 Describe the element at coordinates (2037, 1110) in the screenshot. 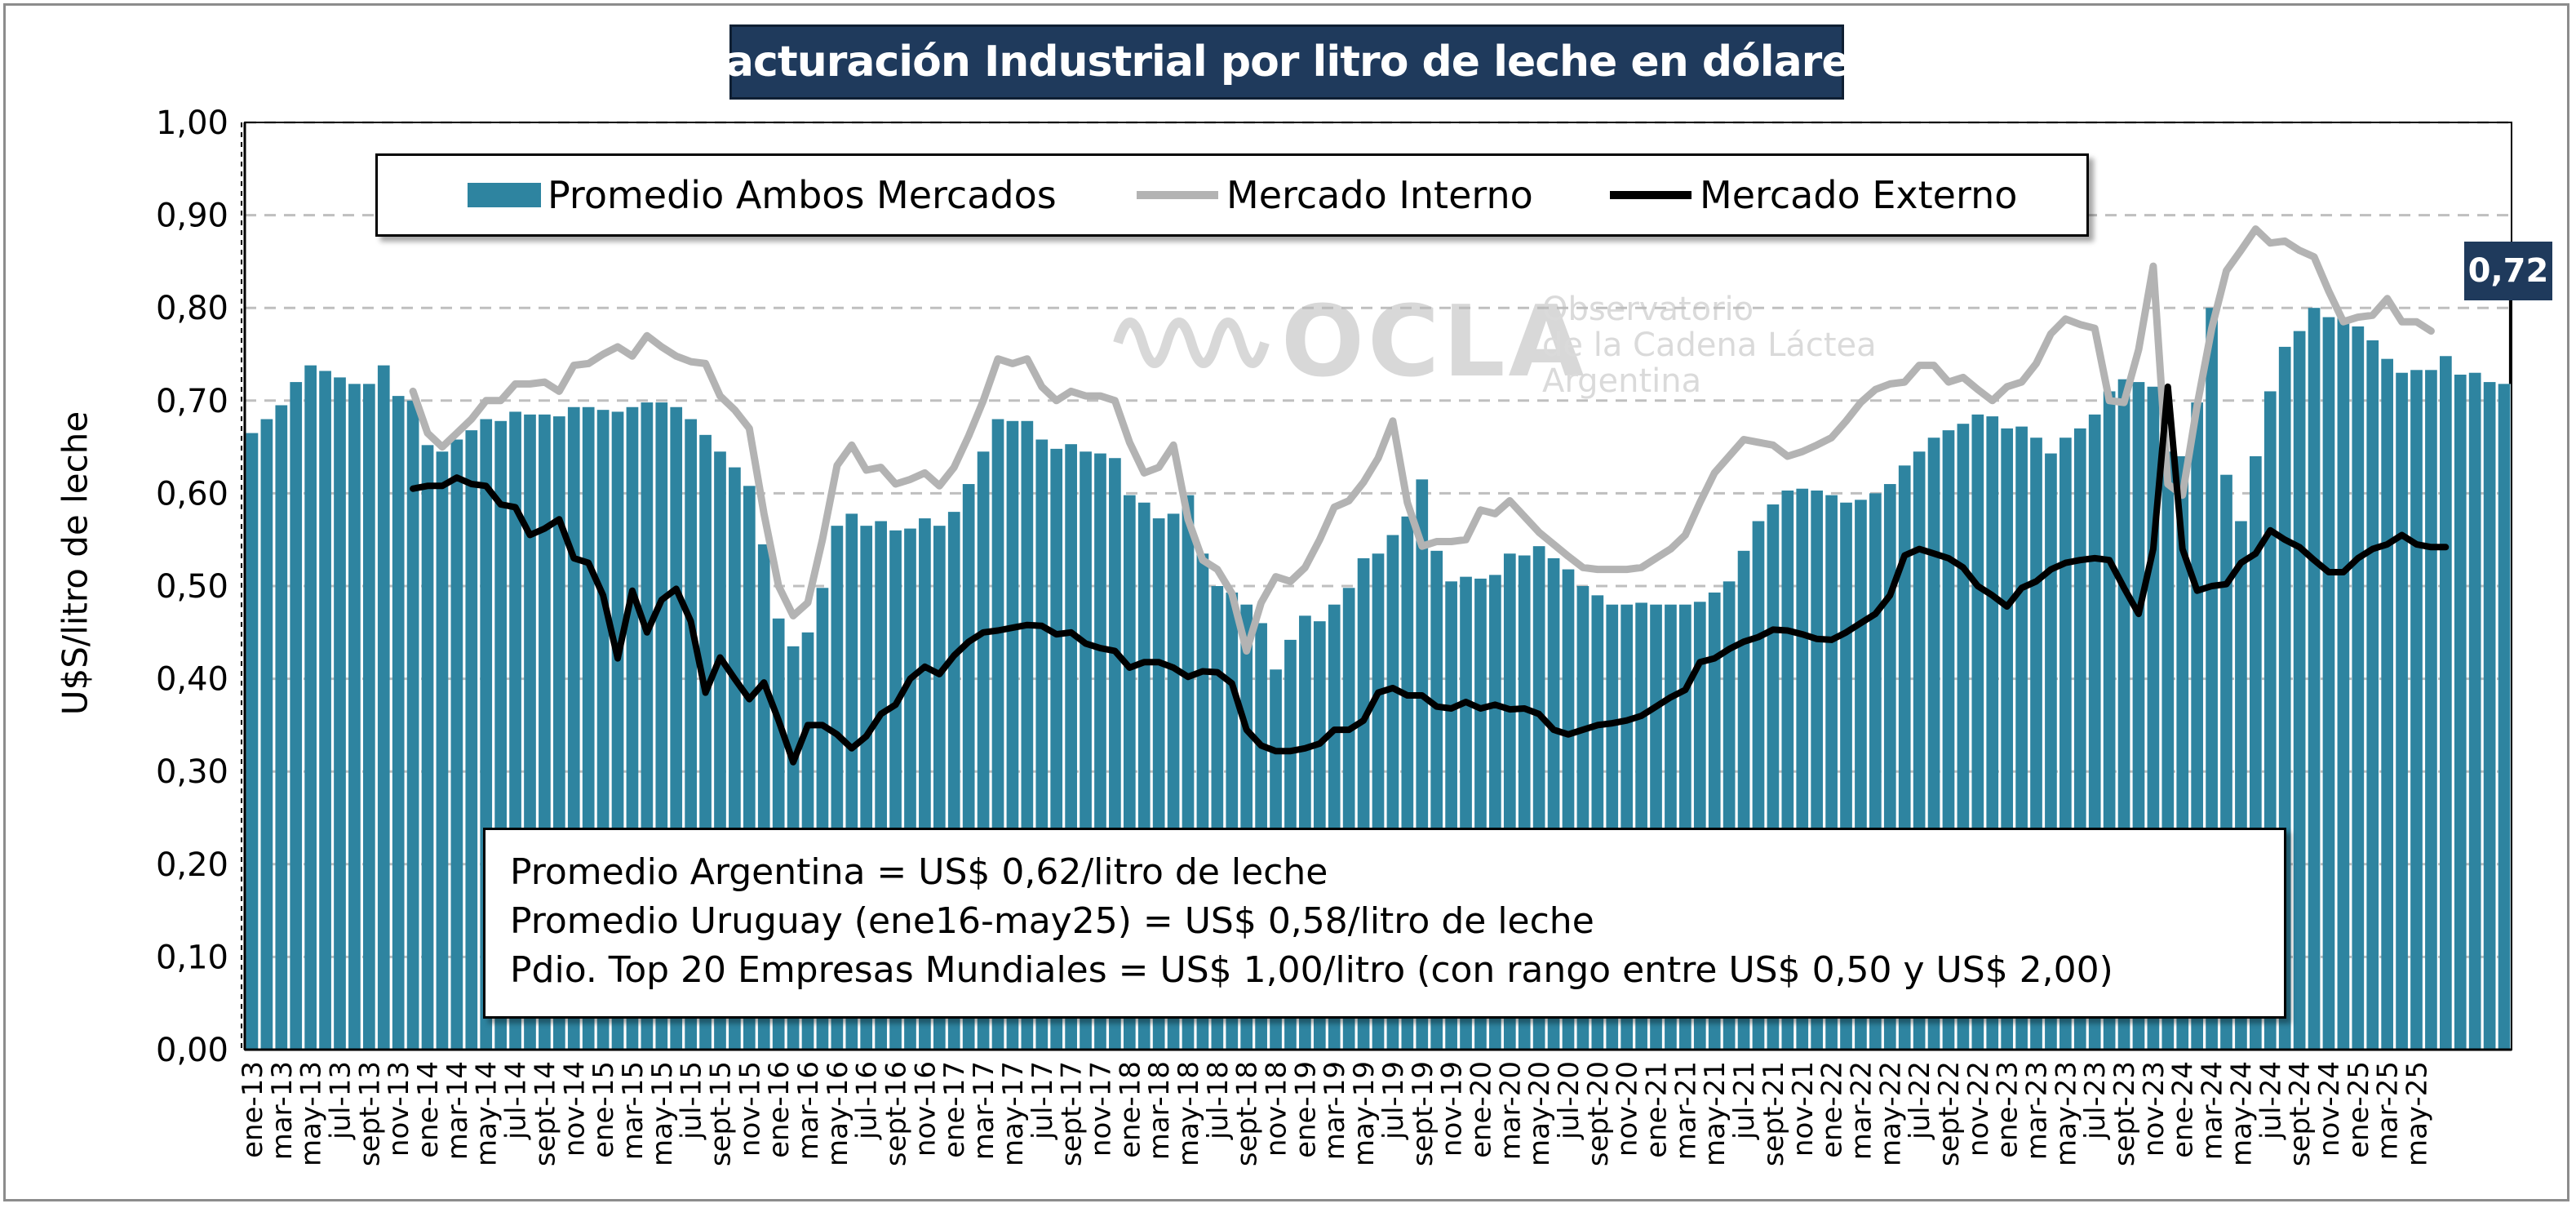

I see `x-tick-label: mar-23` at that location.